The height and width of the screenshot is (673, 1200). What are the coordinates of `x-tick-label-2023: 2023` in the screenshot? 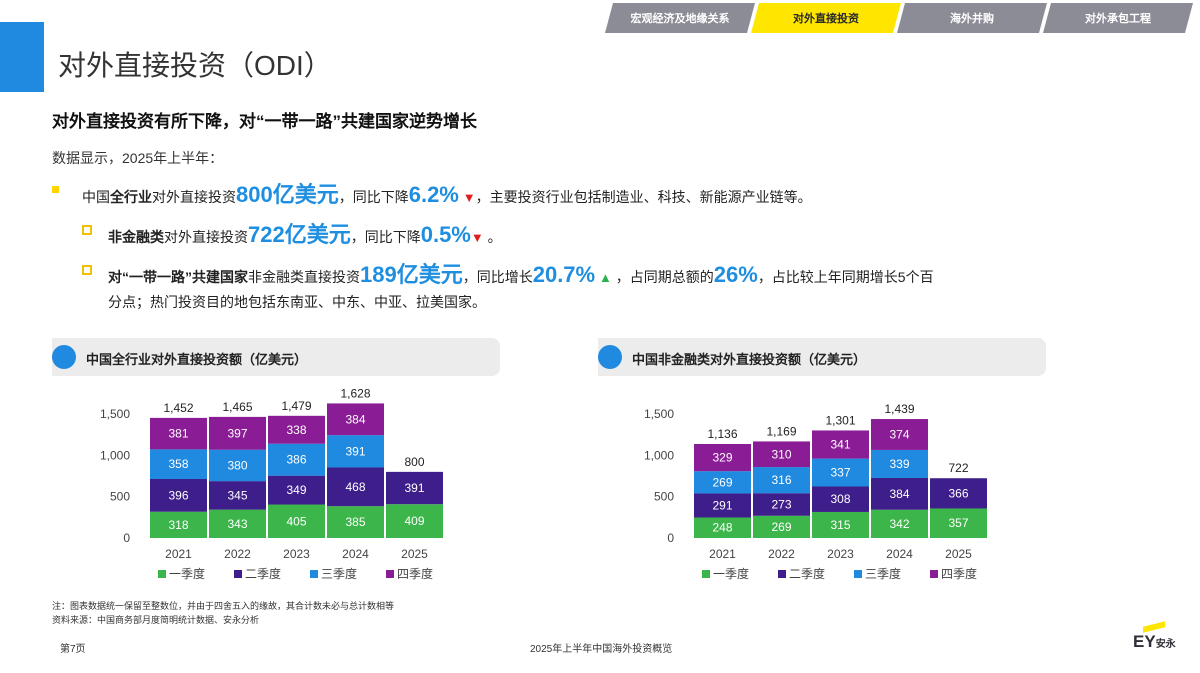 It's located at (840, 554).